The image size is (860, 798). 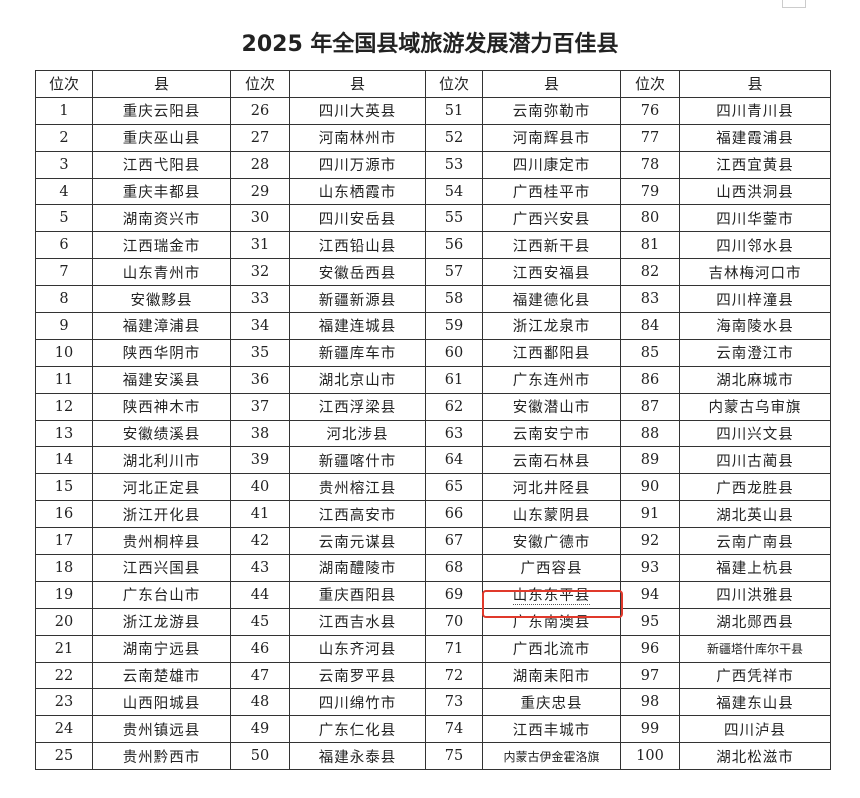 What do you see at coordinates (551, 568) in the screenshot?
I see `county-cell: 广西容县` at bounding box center [551, 568].